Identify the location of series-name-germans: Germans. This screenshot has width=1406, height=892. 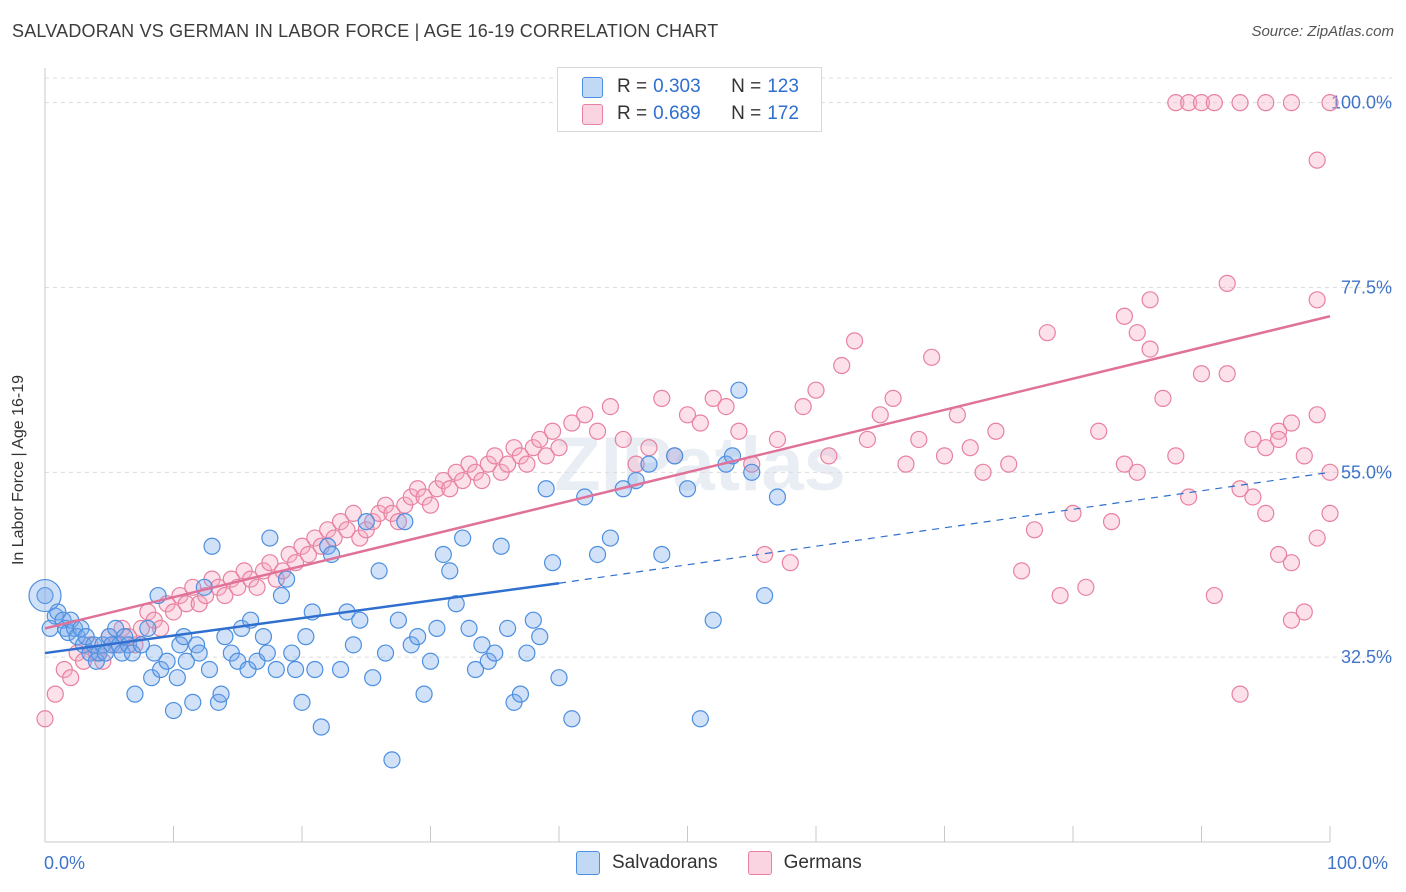
(822, 862).